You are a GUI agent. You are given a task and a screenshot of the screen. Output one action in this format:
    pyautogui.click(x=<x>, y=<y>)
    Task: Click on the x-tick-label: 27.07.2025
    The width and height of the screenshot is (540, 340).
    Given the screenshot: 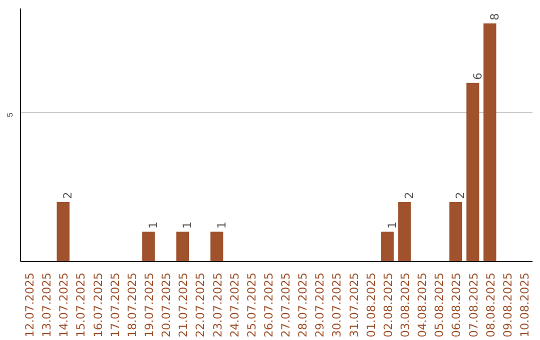 What is the action you would take?
    pyautogui.click(x=285, y=305)
    